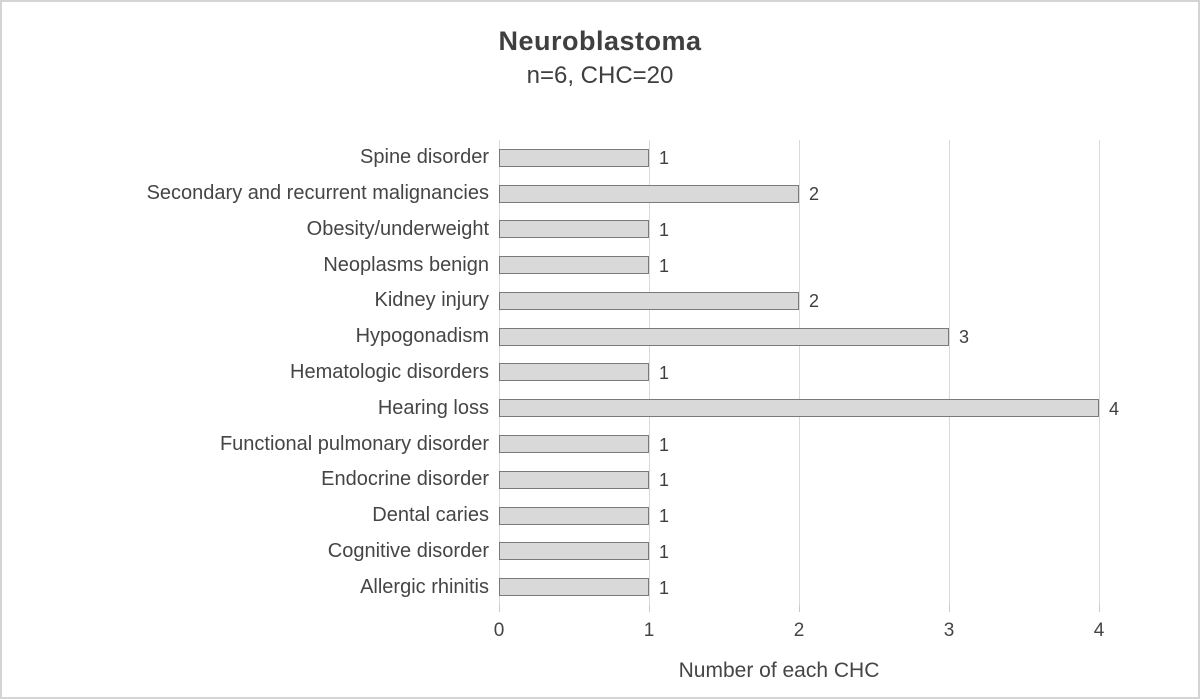  I want to click on bar-row: 4, so click(836, 408).